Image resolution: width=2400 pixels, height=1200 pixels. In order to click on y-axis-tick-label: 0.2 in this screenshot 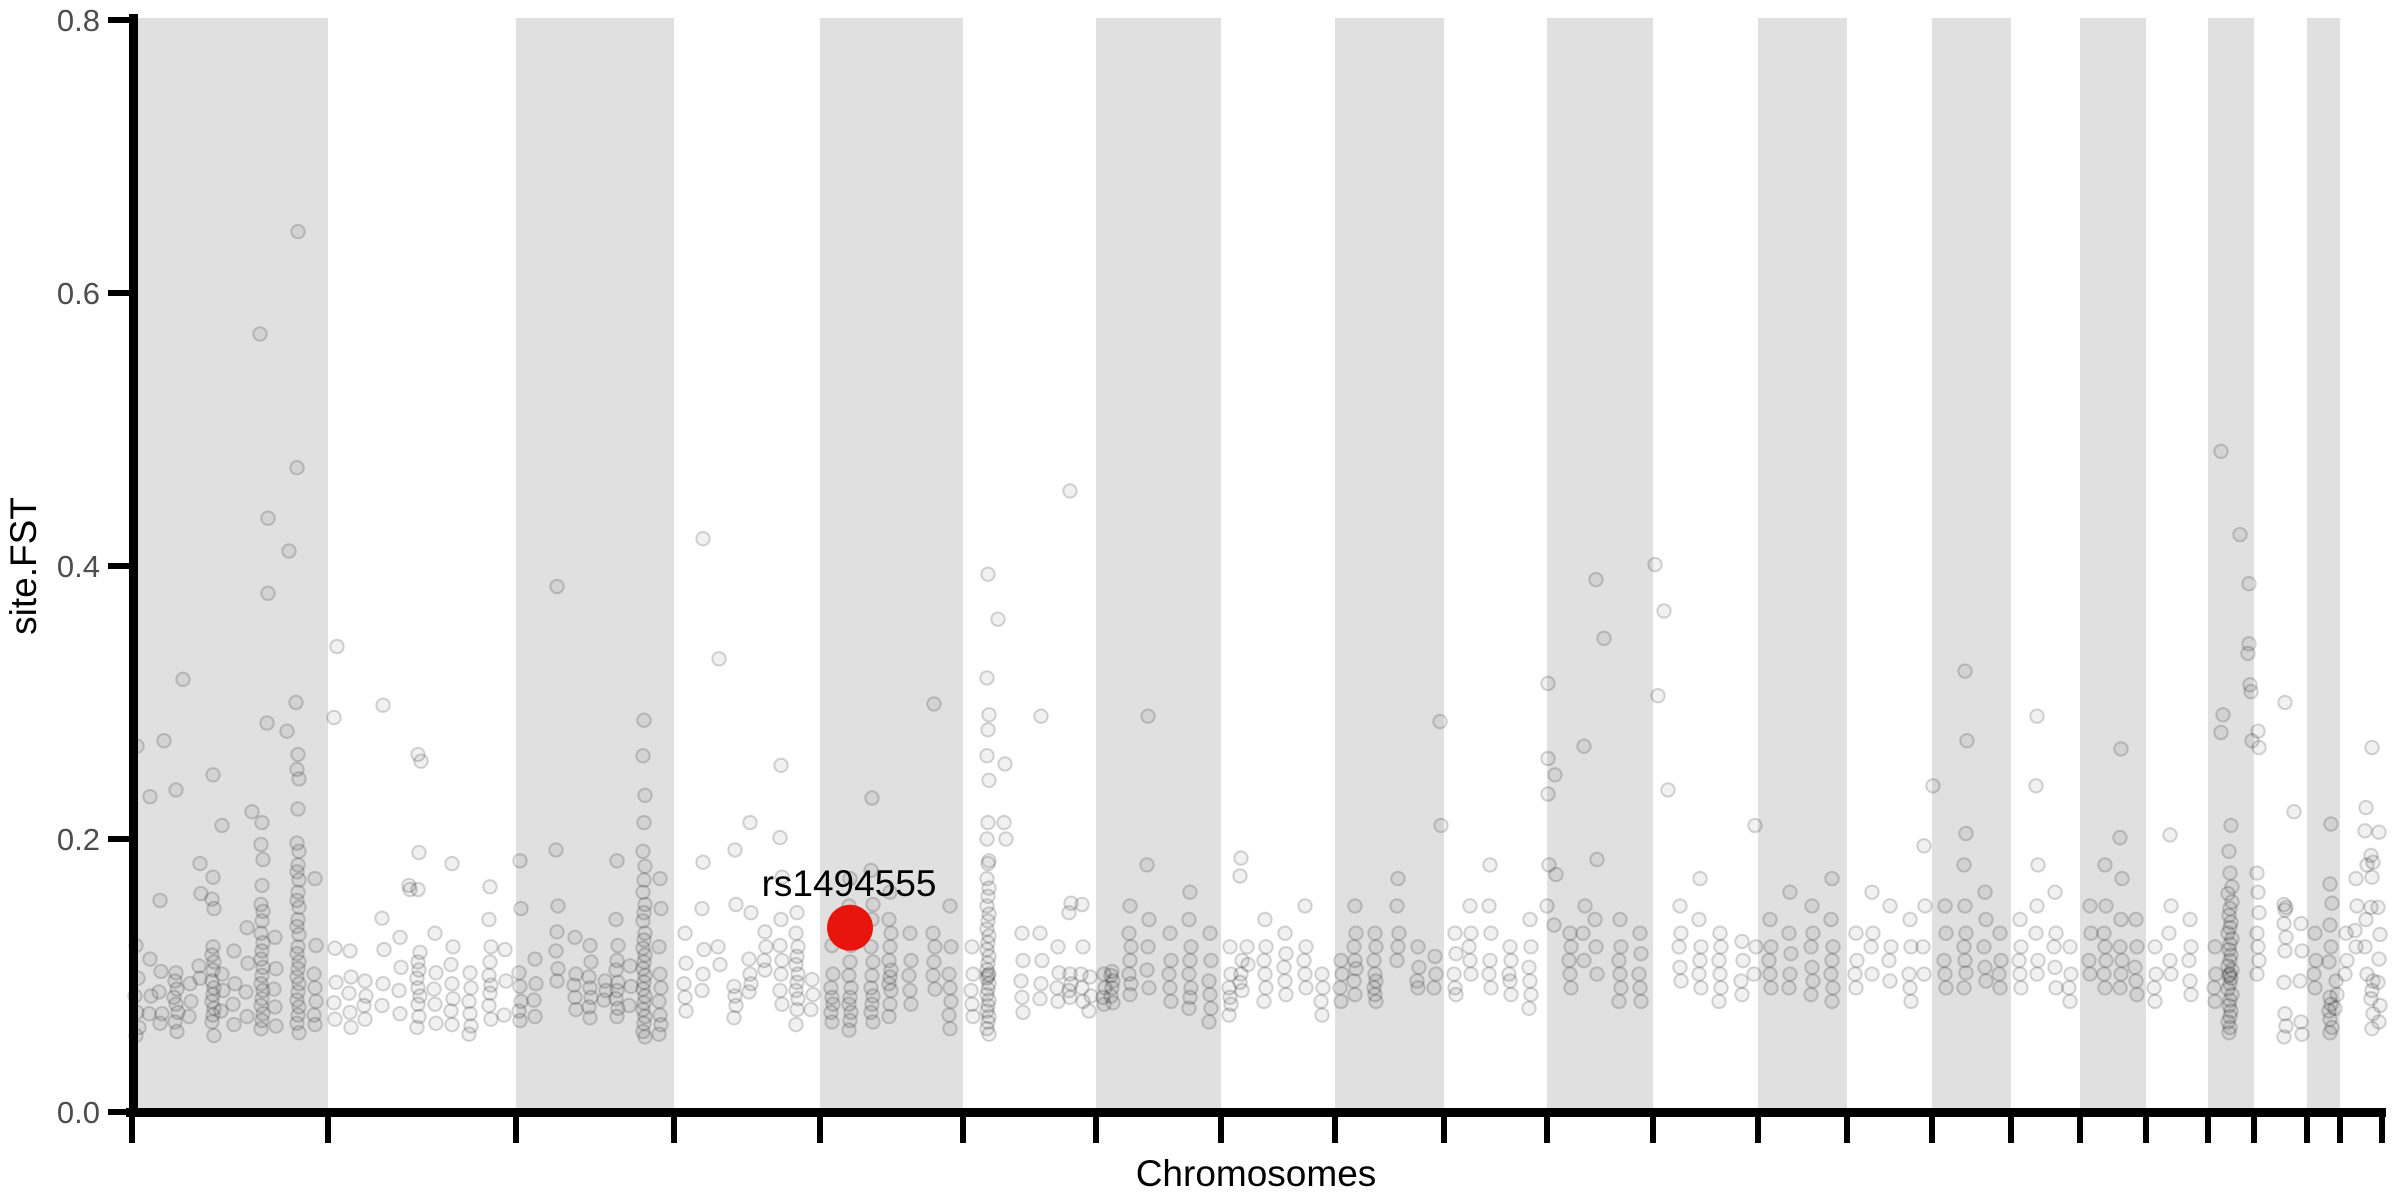, I will do `click(78, 839)`.